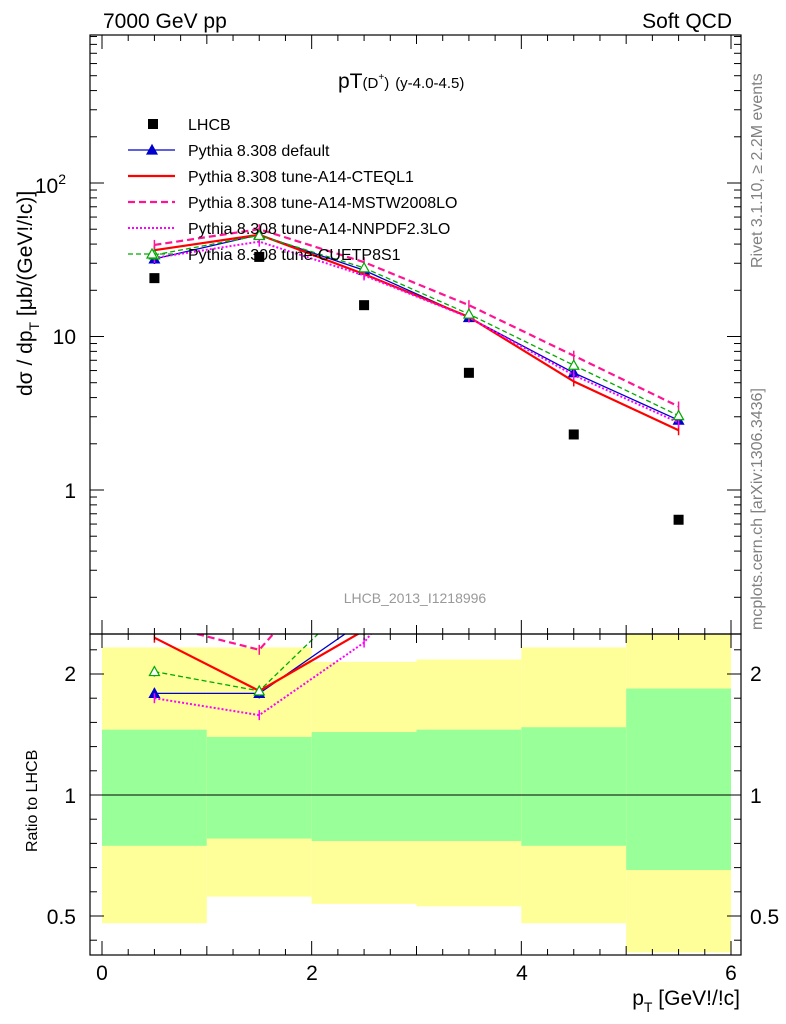 The height and width of the screenshot is (1024, 786). I want to click on plot-title-main: pT, so click(350, 81).